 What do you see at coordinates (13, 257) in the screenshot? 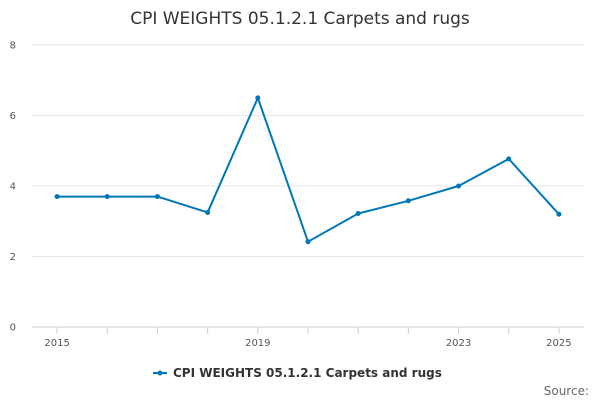
I see `y-tick-label: 2` at bounding box center [13, 257].